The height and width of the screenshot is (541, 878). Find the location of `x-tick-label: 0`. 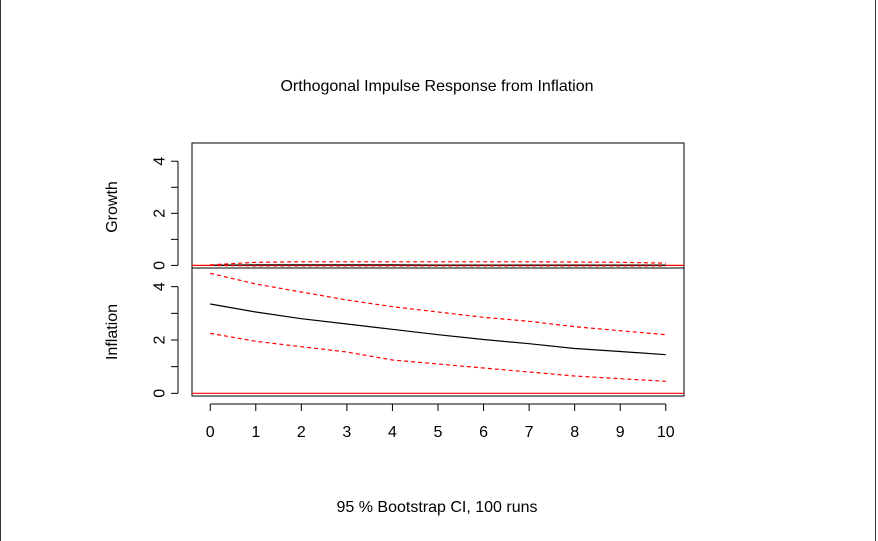

x-tick-label: 0 is located at coordinates (210, 432).